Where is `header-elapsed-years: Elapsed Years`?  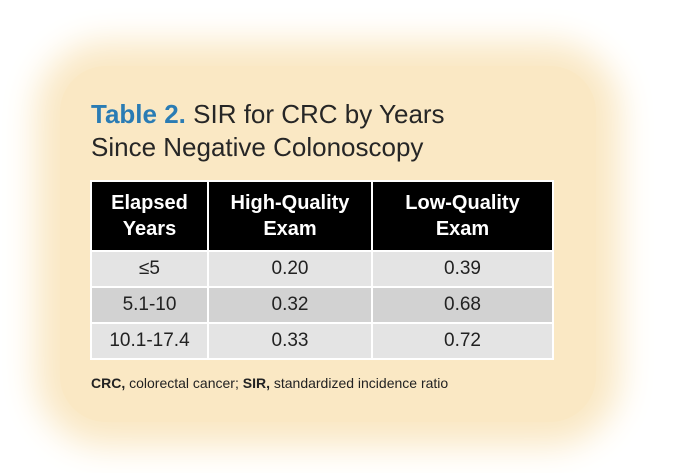
header-elapsed-years: Elapsed Years is located at coordinates (149, 216).